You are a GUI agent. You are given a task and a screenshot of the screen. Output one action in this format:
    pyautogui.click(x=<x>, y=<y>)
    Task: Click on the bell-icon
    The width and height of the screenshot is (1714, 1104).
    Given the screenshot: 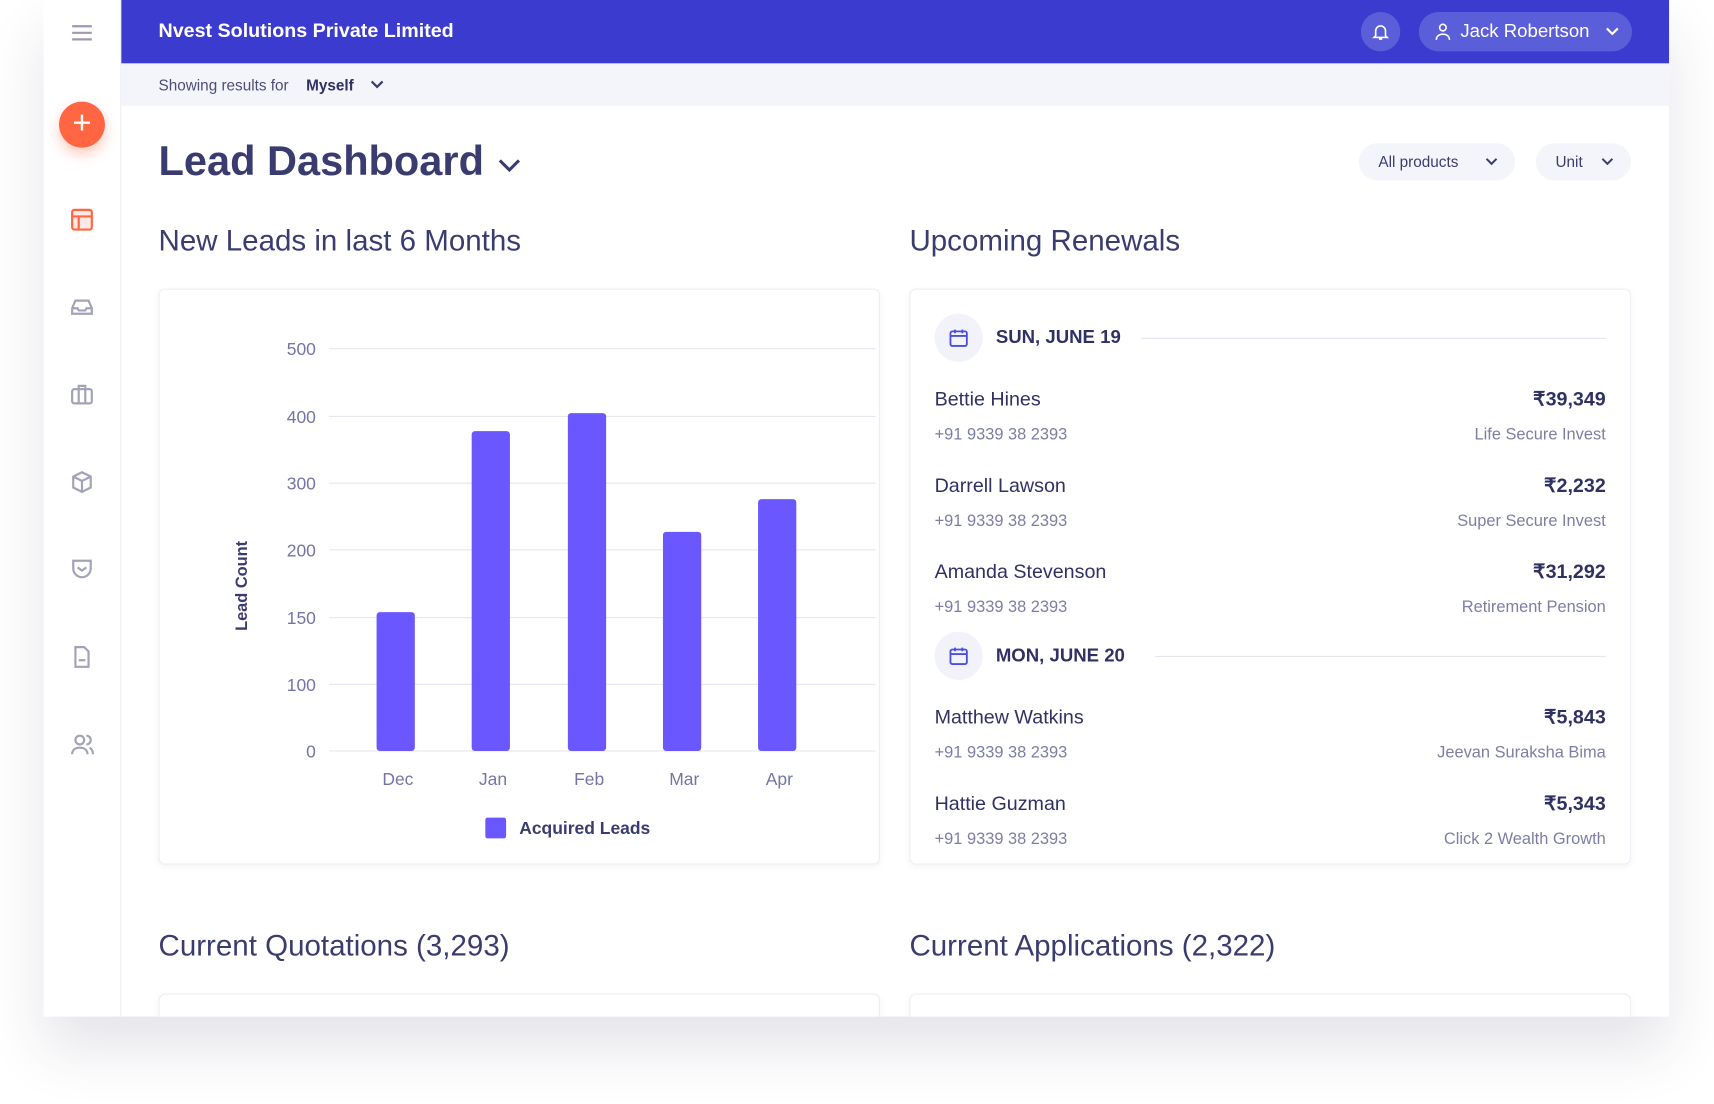 What is the action you would take?
    pyautogui.click(x=1381, y=32)
    